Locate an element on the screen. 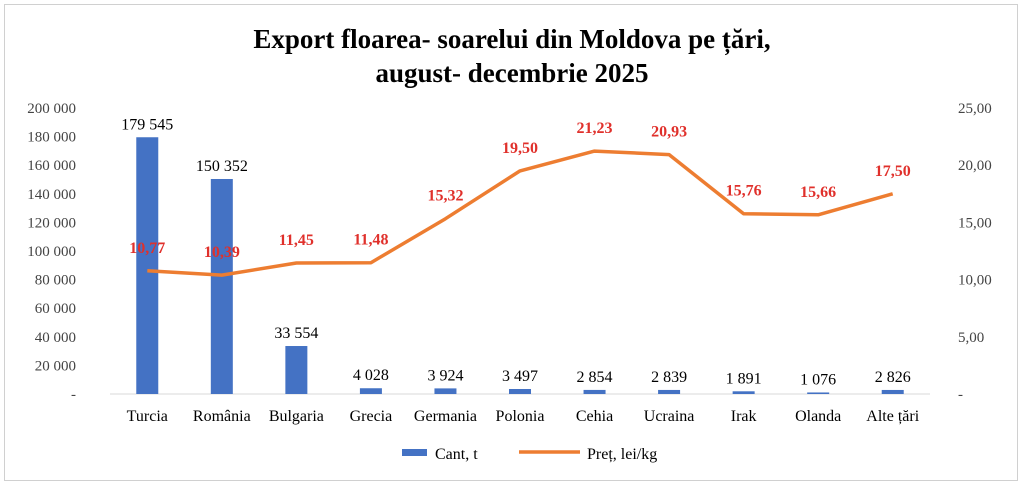 The height and width of the screenshot is (487, 1024). bar-olanda is located at coordinates (818, 393).